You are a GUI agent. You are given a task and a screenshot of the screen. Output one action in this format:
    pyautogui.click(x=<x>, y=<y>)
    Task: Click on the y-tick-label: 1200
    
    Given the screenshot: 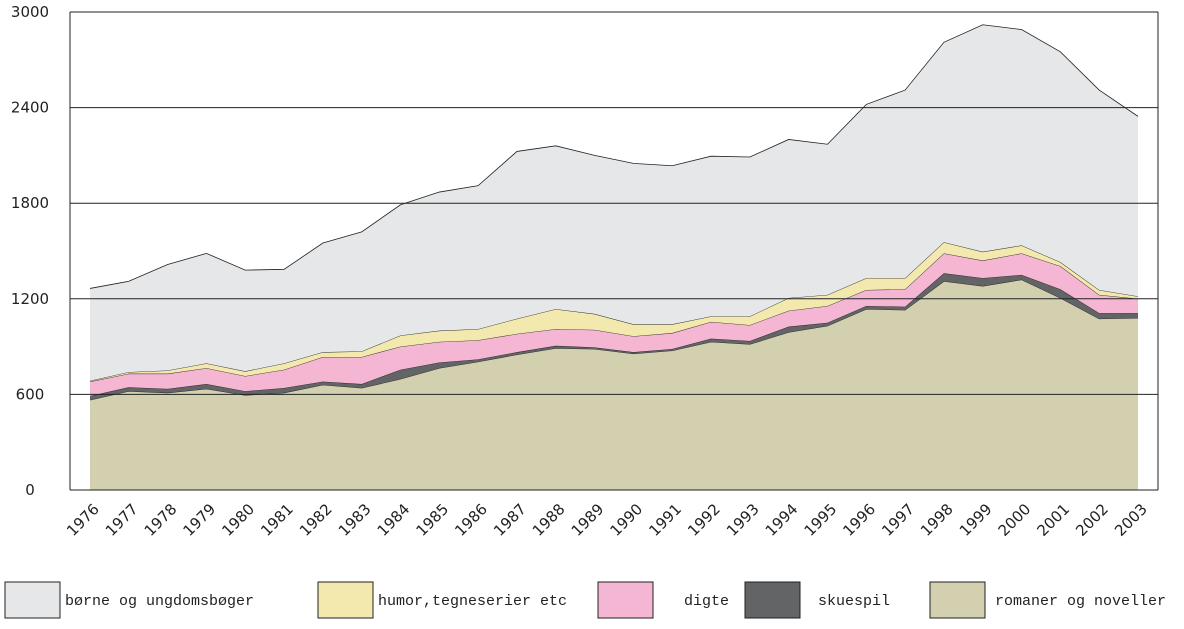 What is the action you would take?
    pyautogui.click(x=30, y=299)
    